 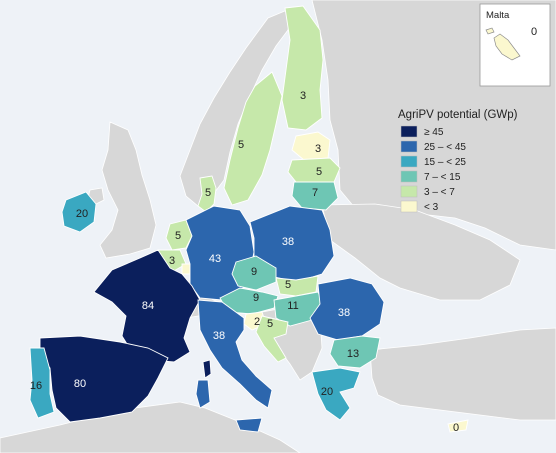 I want to click on bulgaria-region, so click(x=355, y=352).